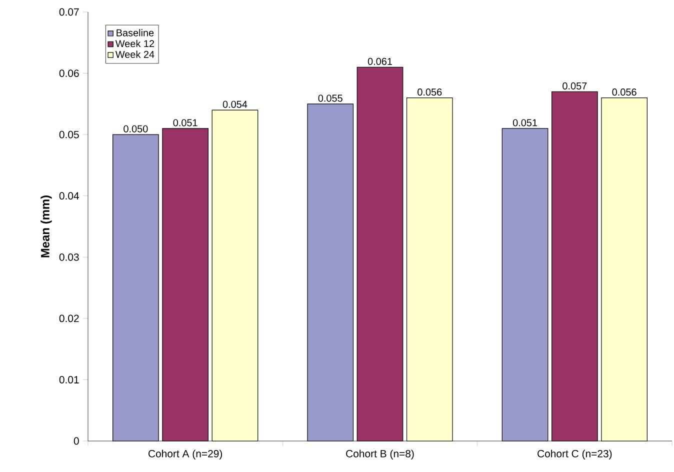 This screenshot has width=674, height=472. Describe the element at coordinates (135, 32) in the screenshot. I see `legend-label: Baseline` at that location.